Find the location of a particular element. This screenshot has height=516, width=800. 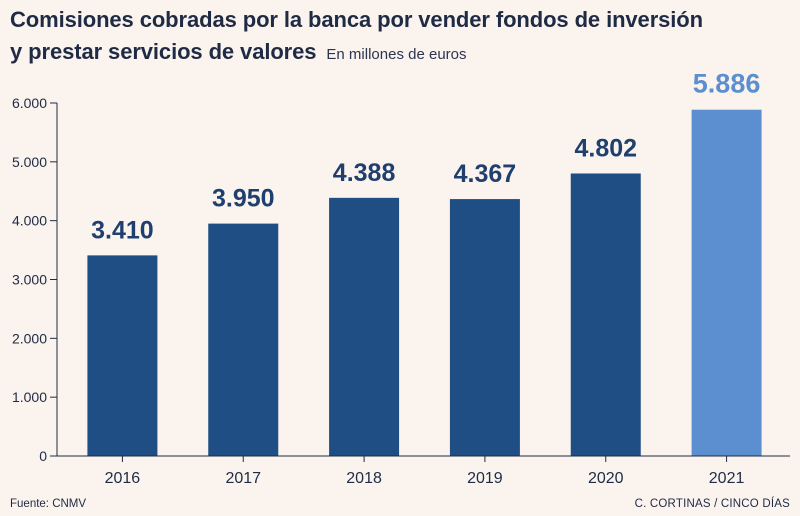

chart-subtitle: En millones de euros is located at coordinates (396, 54).